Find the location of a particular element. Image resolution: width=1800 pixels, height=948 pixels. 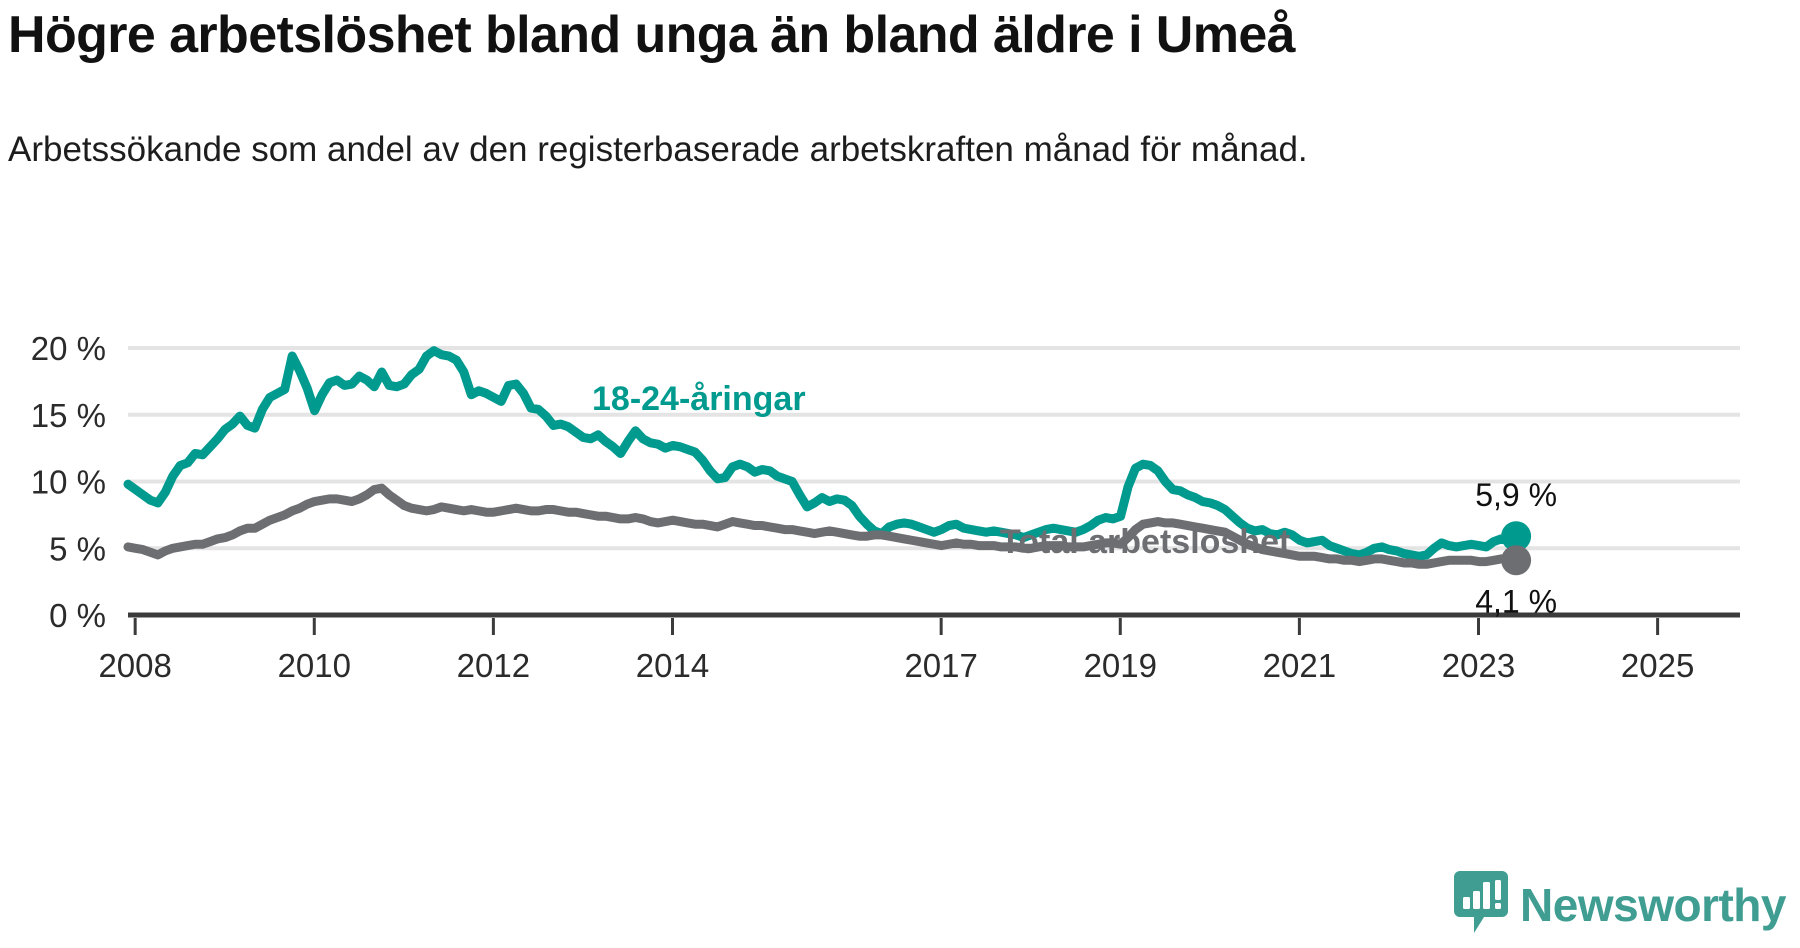

series-endpoint-markers is located at coordinates (1516, 548).